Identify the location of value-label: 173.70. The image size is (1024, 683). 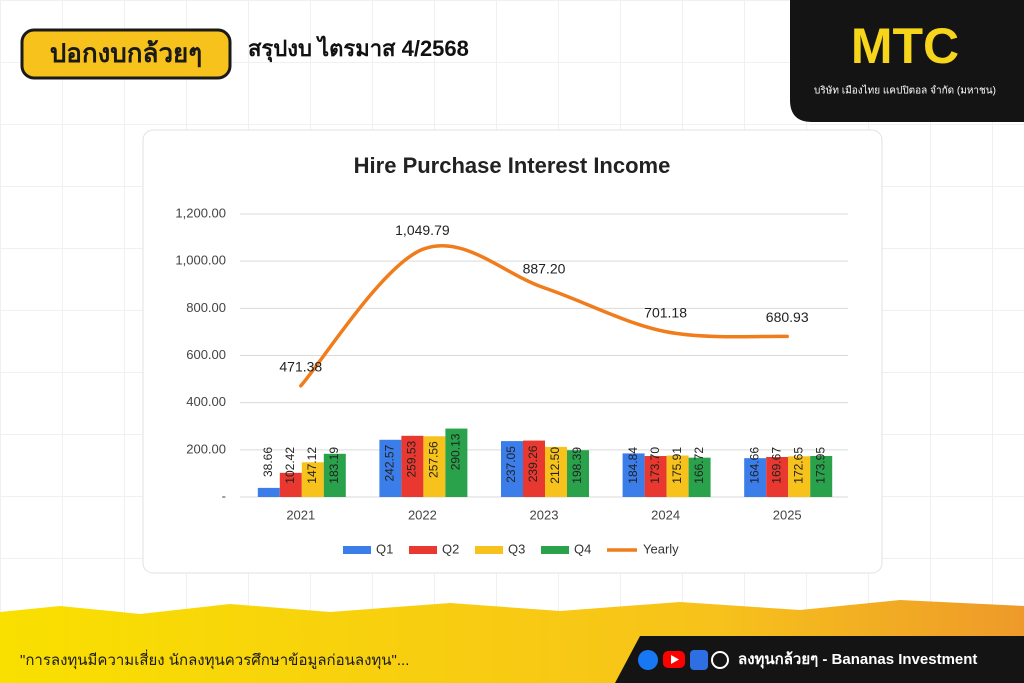
(655, 465).